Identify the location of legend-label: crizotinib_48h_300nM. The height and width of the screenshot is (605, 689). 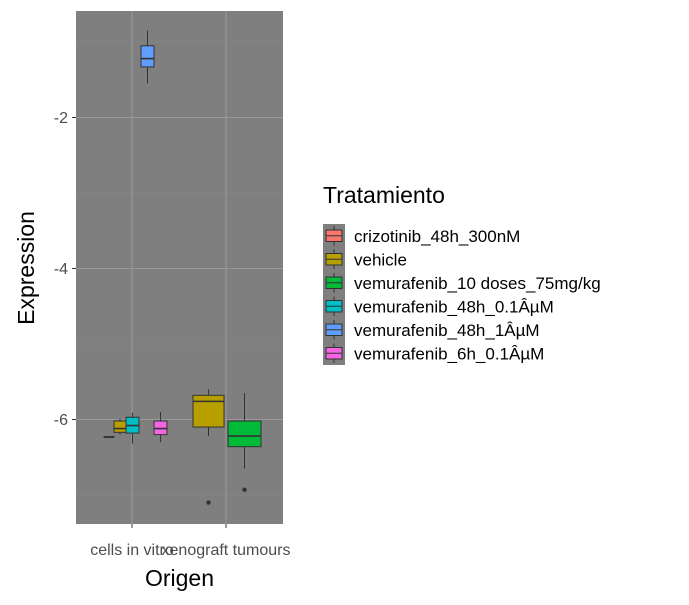
(437, 236).